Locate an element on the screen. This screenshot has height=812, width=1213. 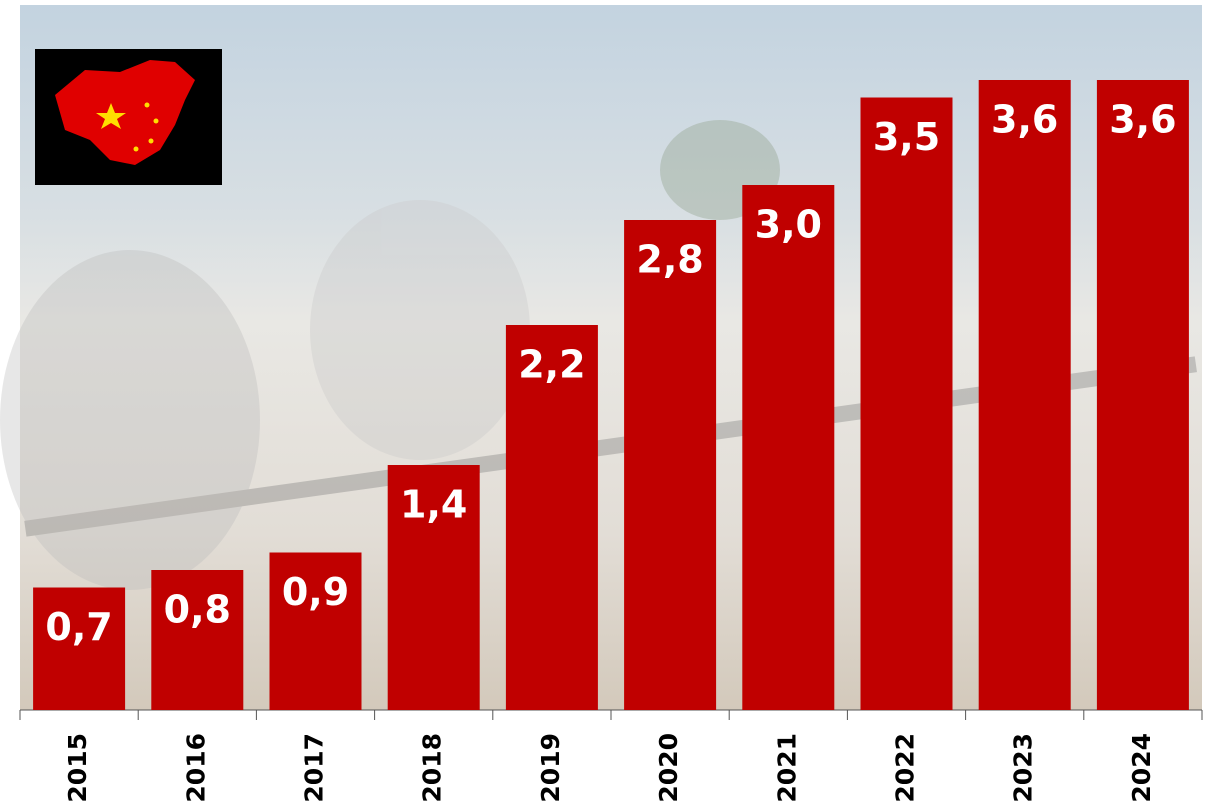
x-tick-label: 2017 is located at coordinates (314, 768).